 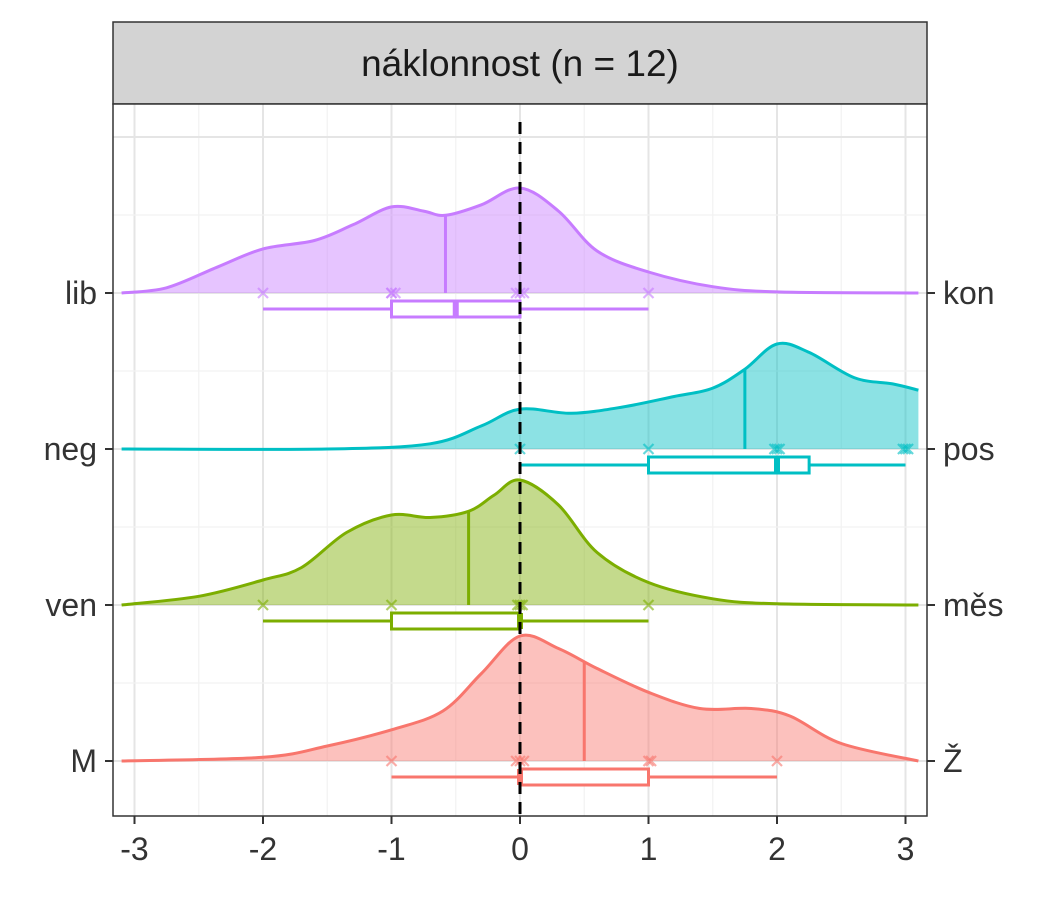 What do you see at coordinates (953, 761) in the screenshot?
I see `right-group-label: Ž` at bounding box center [953, 761].